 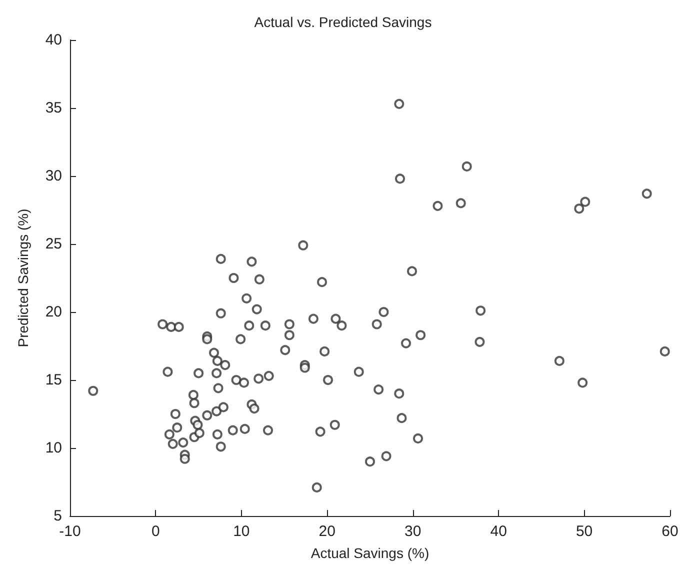 What do you see at coordinates (498, 531) in the screenshot?
I see `x-tick-label: 40` at bounding box center [498, 531].